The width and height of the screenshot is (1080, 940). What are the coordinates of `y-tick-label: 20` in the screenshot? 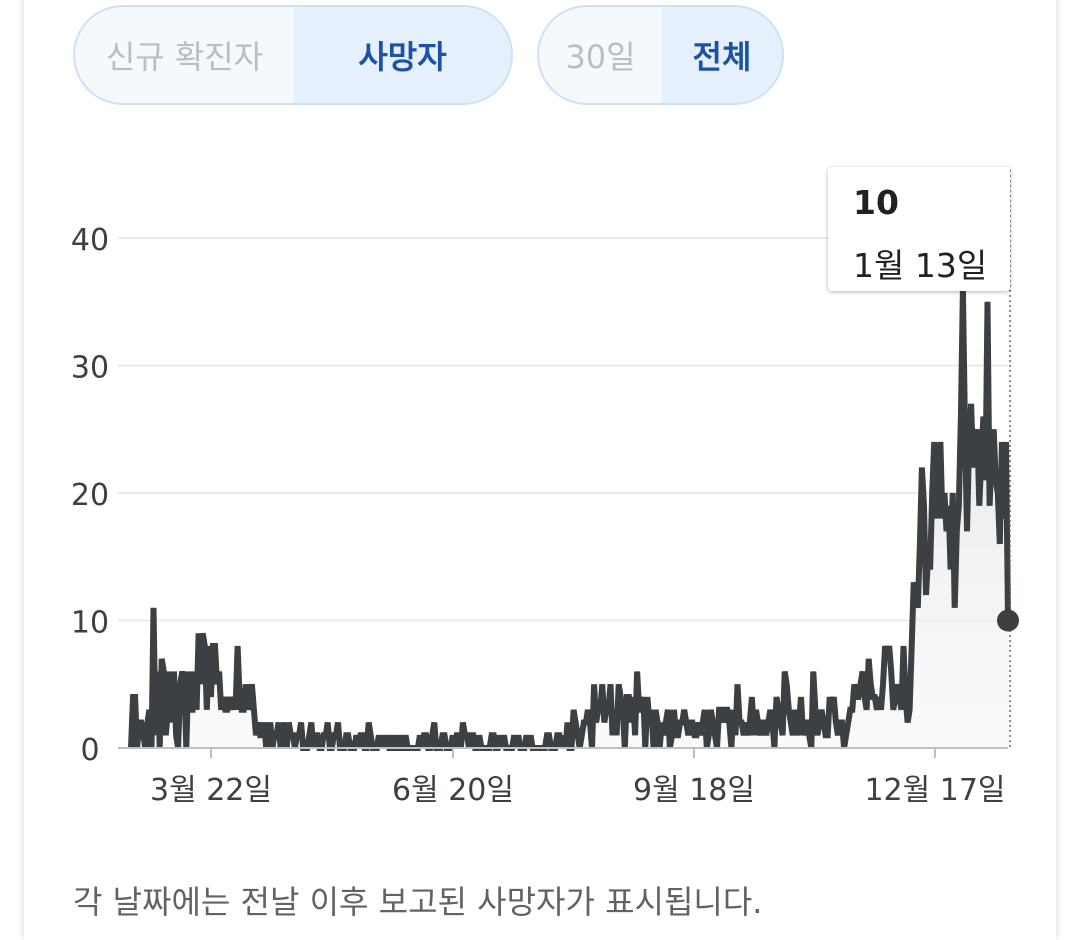 It's located at (90, 495).